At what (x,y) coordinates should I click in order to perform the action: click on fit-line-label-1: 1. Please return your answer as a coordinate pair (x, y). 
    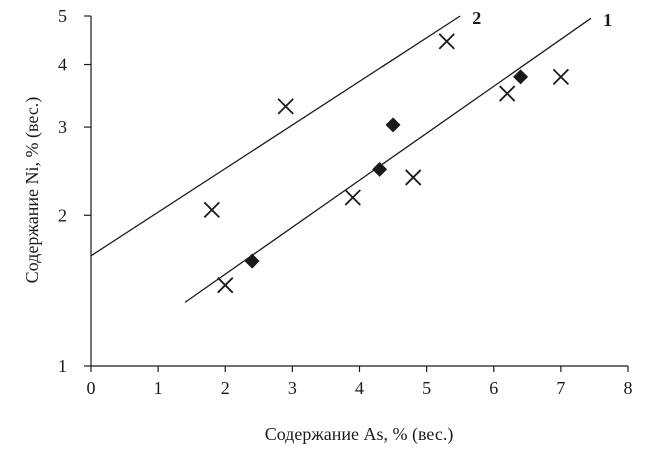
    Looking at the image, I should click on (607, 20).